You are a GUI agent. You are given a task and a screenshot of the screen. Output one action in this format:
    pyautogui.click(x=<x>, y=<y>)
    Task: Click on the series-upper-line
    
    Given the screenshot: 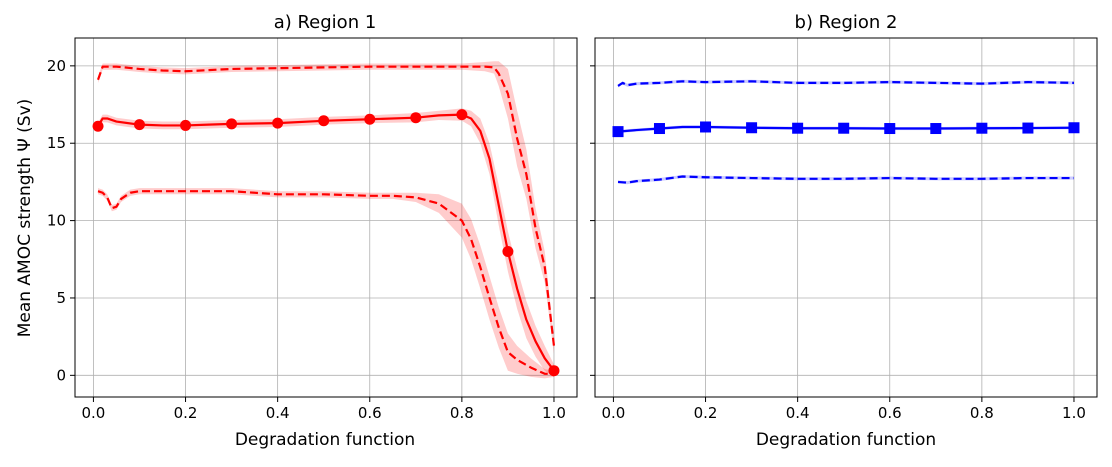 What is the action you would take?
    pyautogui.click(x=845, y=83)
    